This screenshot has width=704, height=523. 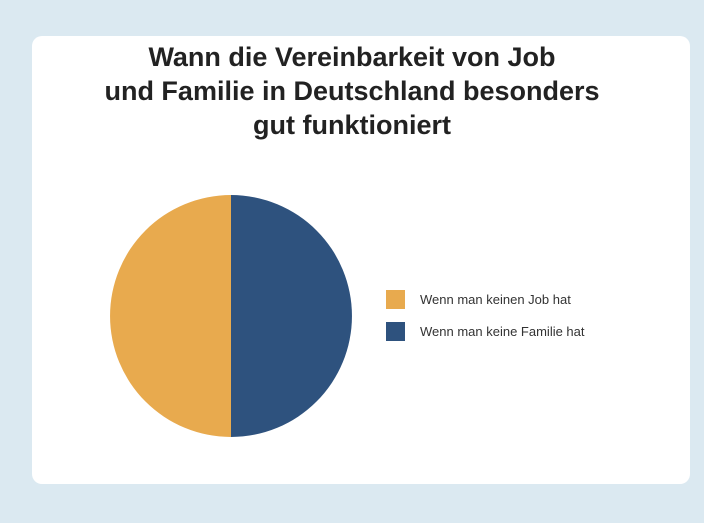 I want to click on title-line-1: Wann die Vereinbarkeit von Job, so click(x=352, y=57).